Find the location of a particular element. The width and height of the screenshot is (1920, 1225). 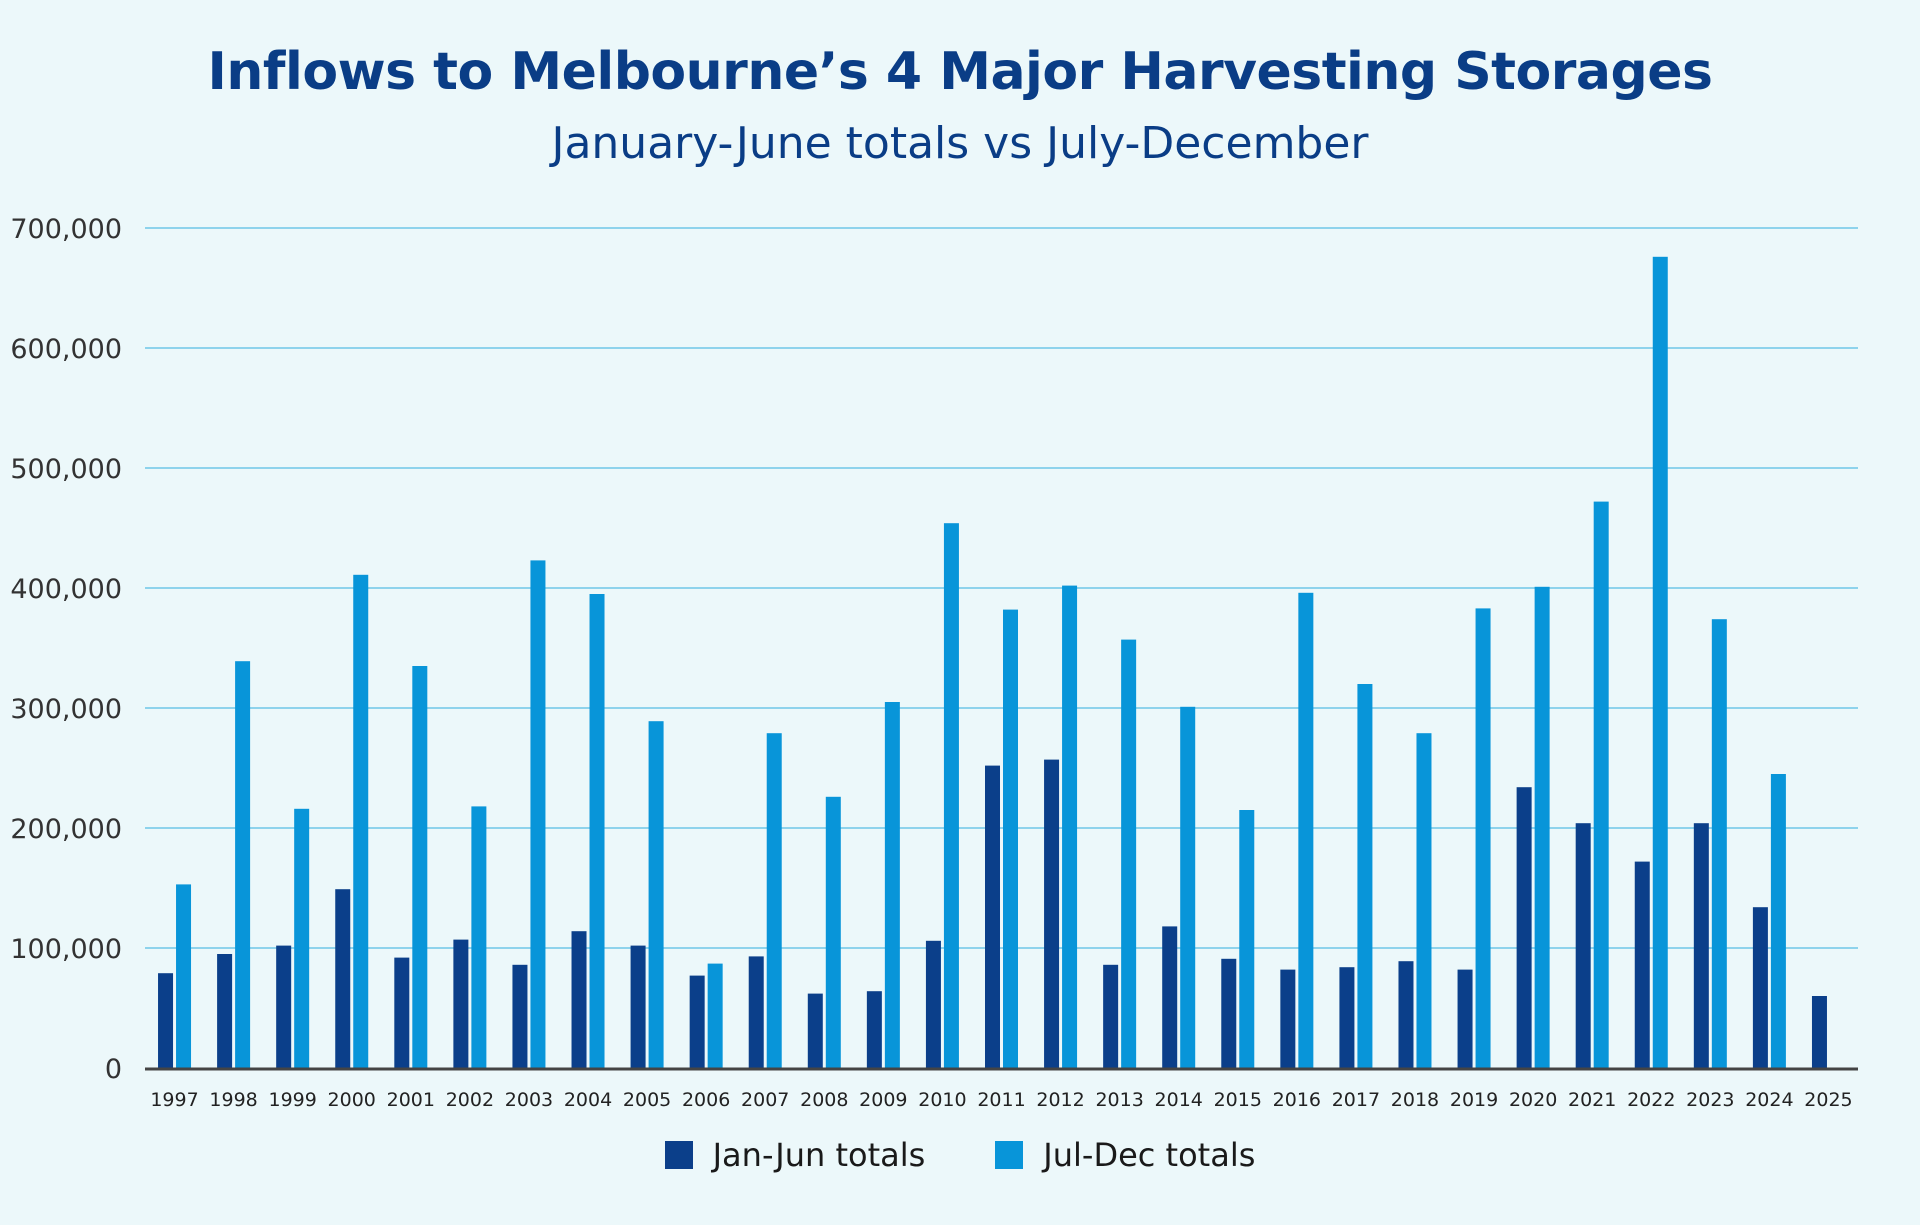

x-tick-label: 2019 is located at coordinates (1474, 1100).